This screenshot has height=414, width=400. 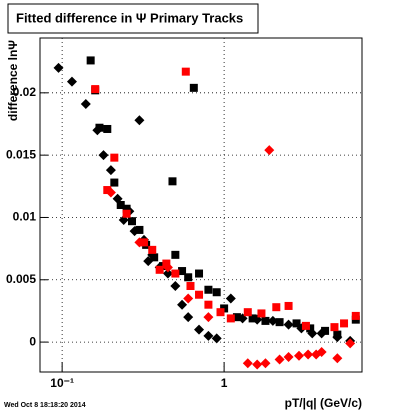 What do you see at coordinates (25, 92) in the screenshot?
I see `y-tick-label: 0.02` at bounding box center [25, 92].